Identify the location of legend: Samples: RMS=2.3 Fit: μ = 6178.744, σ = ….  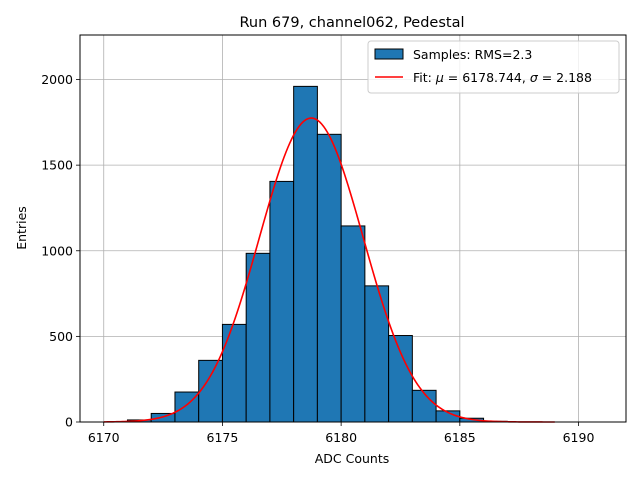
(493, 67).